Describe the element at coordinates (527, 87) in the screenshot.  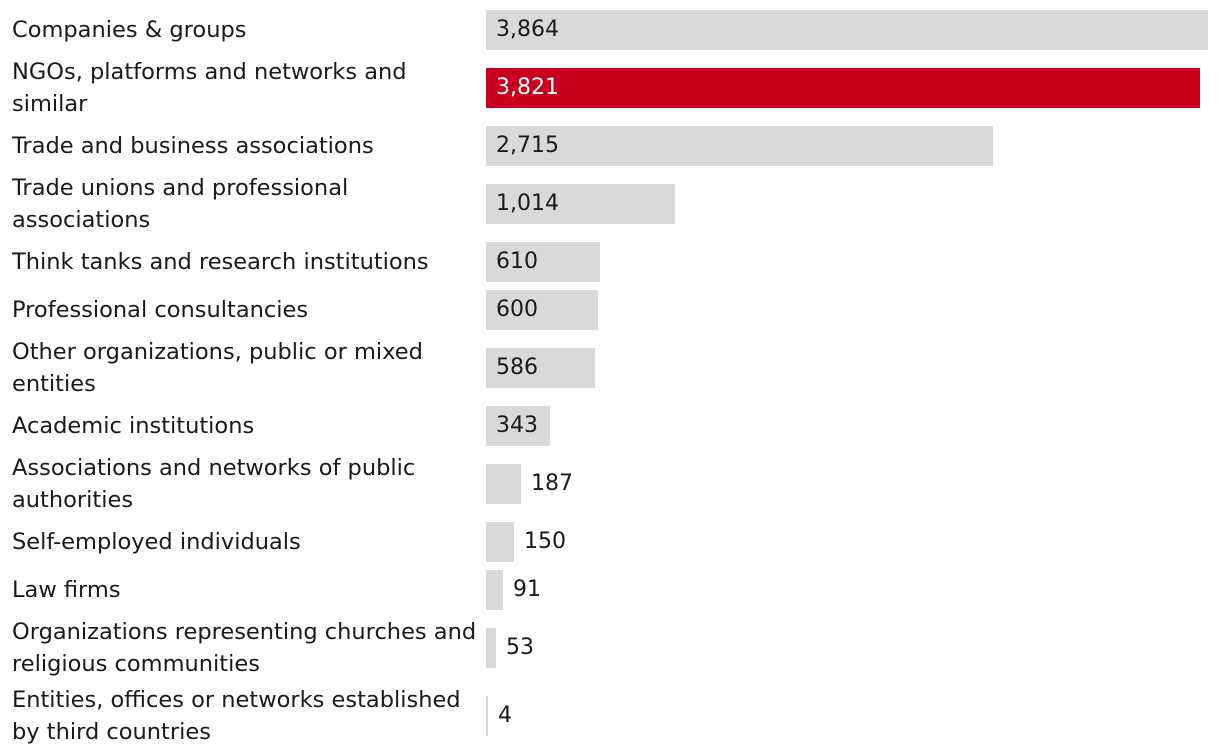
I see `value-label: 3,821` at that location.